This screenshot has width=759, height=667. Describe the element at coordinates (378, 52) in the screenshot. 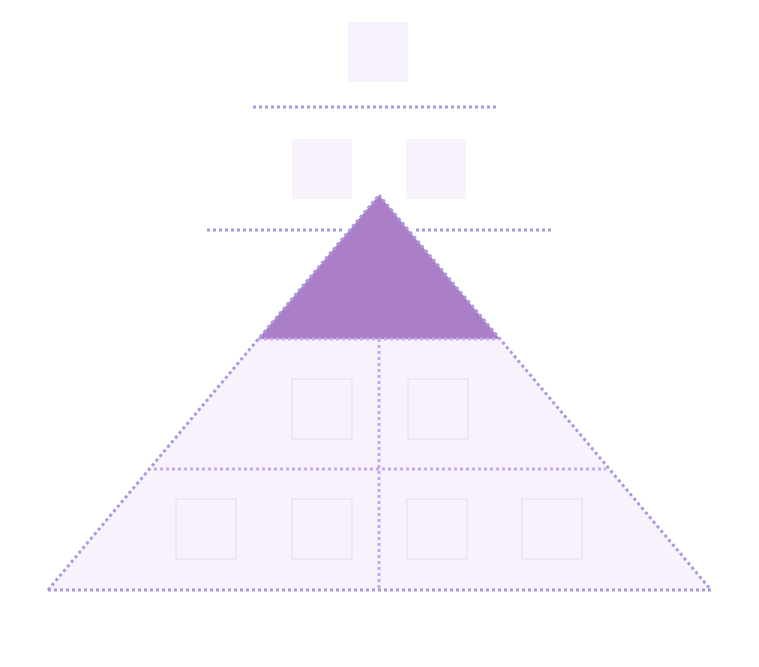

I see `top-tile` at that location.